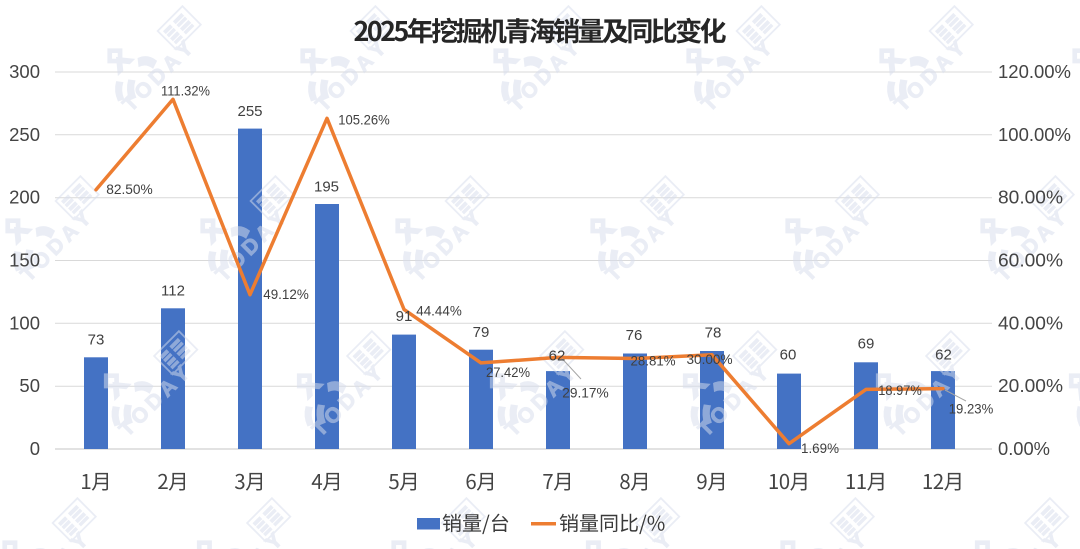  What do you see at coordinates (1034, 71) in the screenshot?
I see `svg-text: 120.00%` at bounding box center [1034, 71].